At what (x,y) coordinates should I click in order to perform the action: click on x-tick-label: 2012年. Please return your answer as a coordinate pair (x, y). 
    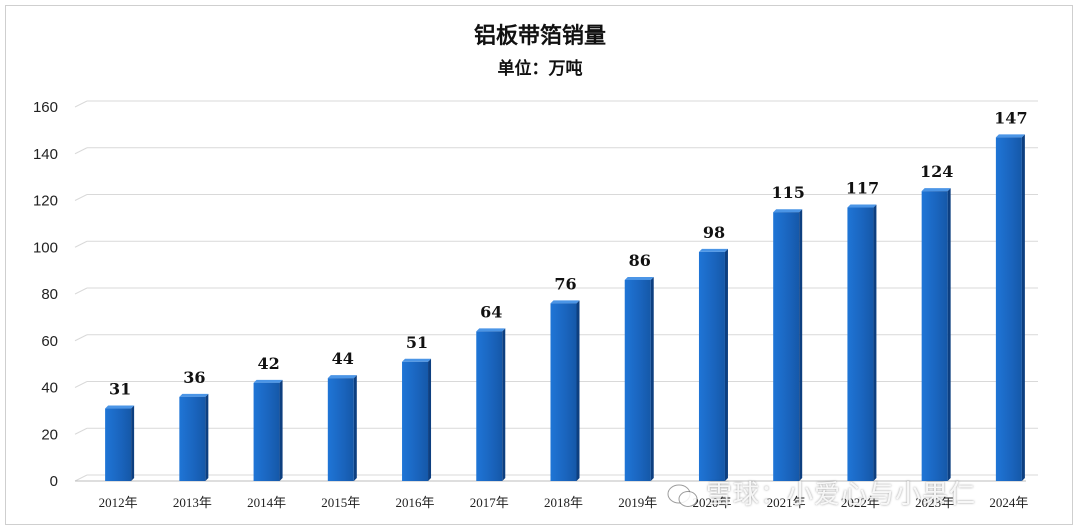
    Looking at the image, I should click on (118, 502).